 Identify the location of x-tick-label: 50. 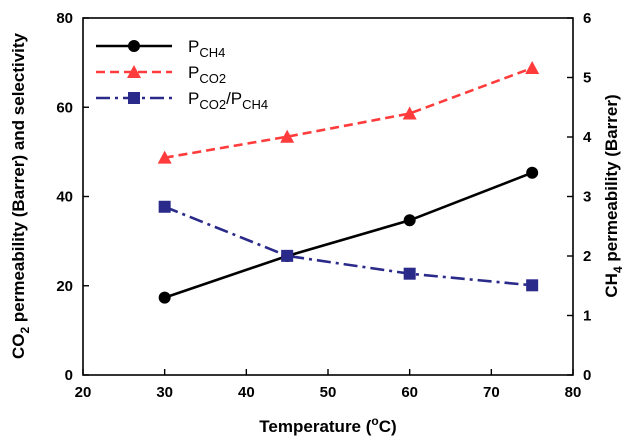
(328, 392).